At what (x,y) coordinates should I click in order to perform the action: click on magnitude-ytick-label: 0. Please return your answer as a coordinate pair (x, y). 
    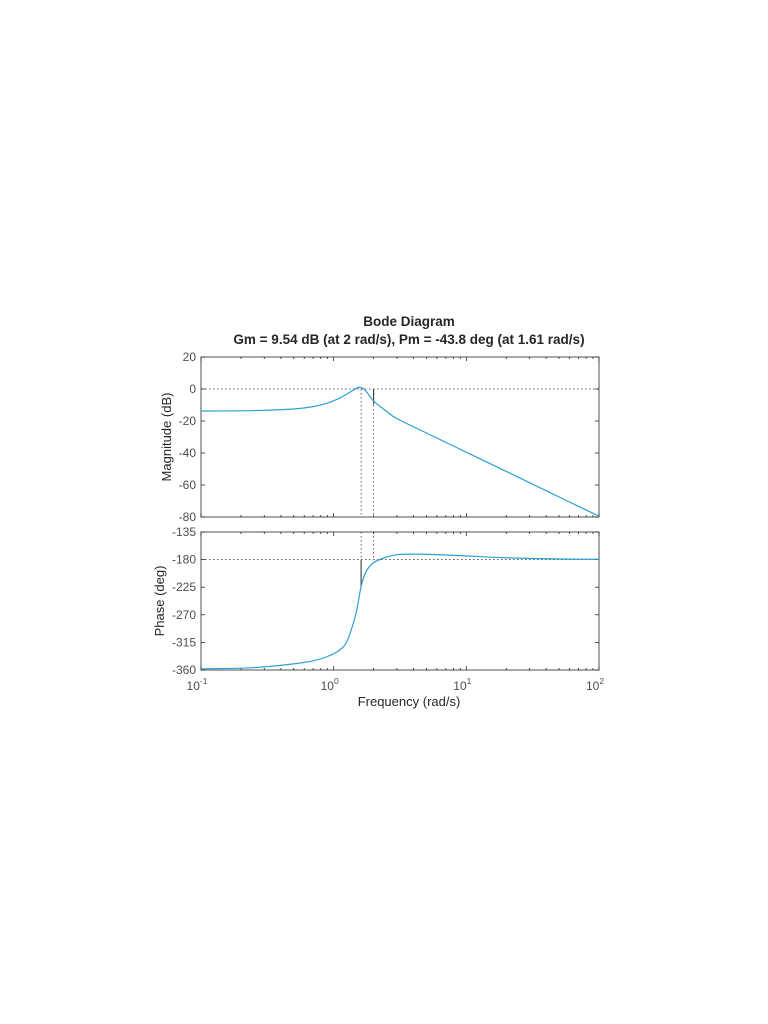
    Looking at the image, I should click on (192, 389).